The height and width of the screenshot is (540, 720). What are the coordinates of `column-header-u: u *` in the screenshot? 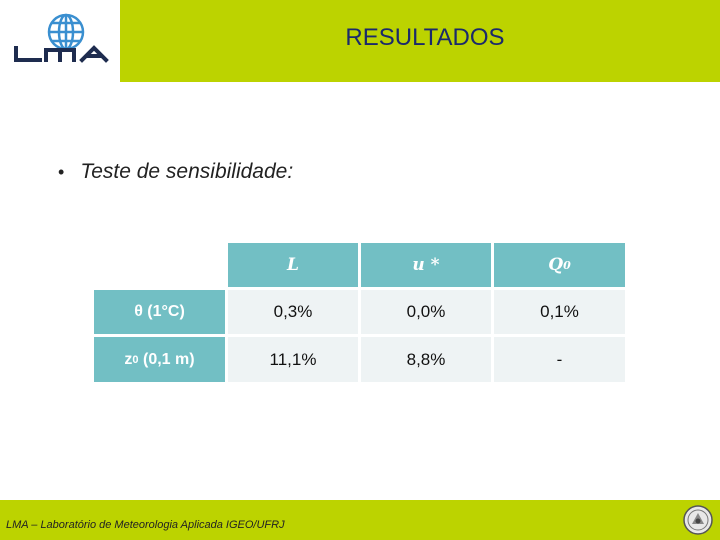 It's located at (426, 265).